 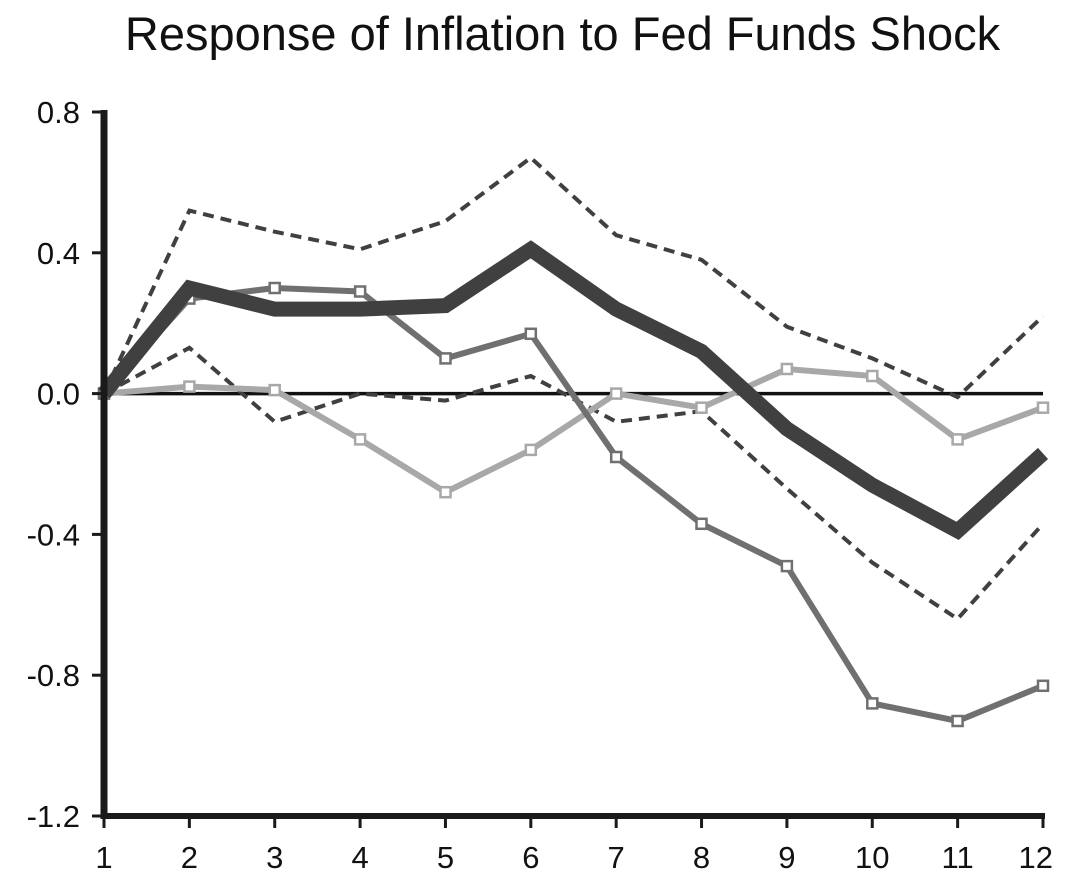 I want to click on y-tick-label: -0.4, so click(x=53, y=534).